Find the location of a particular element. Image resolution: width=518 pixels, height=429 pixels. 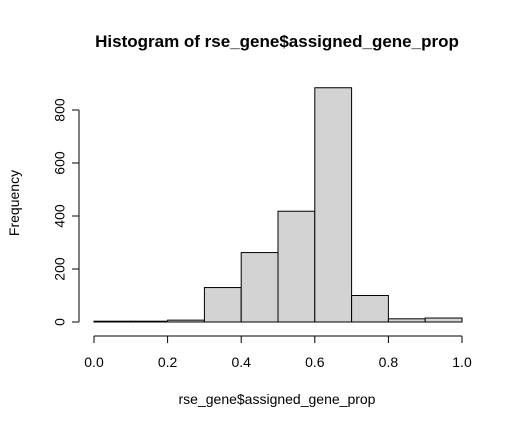

x-tick-label-5: 1.0 is located at coordinates (462, 362).